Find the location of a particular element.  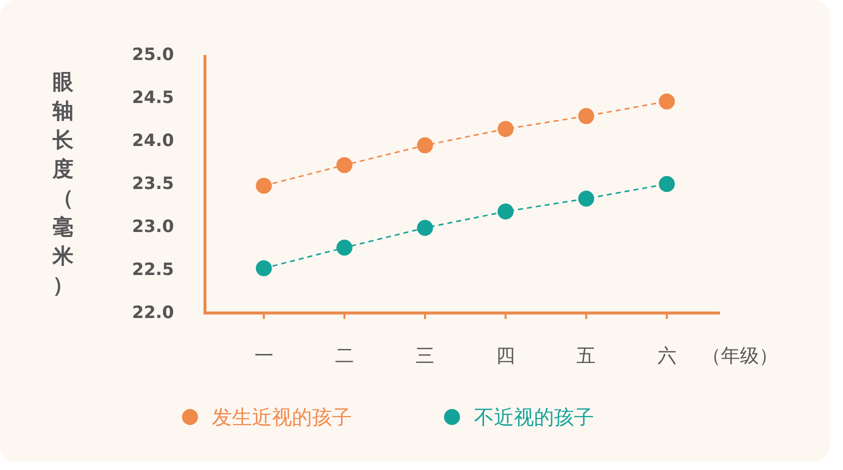

legend-label: 不近视的孩子 is located at coordinates (534, 417).